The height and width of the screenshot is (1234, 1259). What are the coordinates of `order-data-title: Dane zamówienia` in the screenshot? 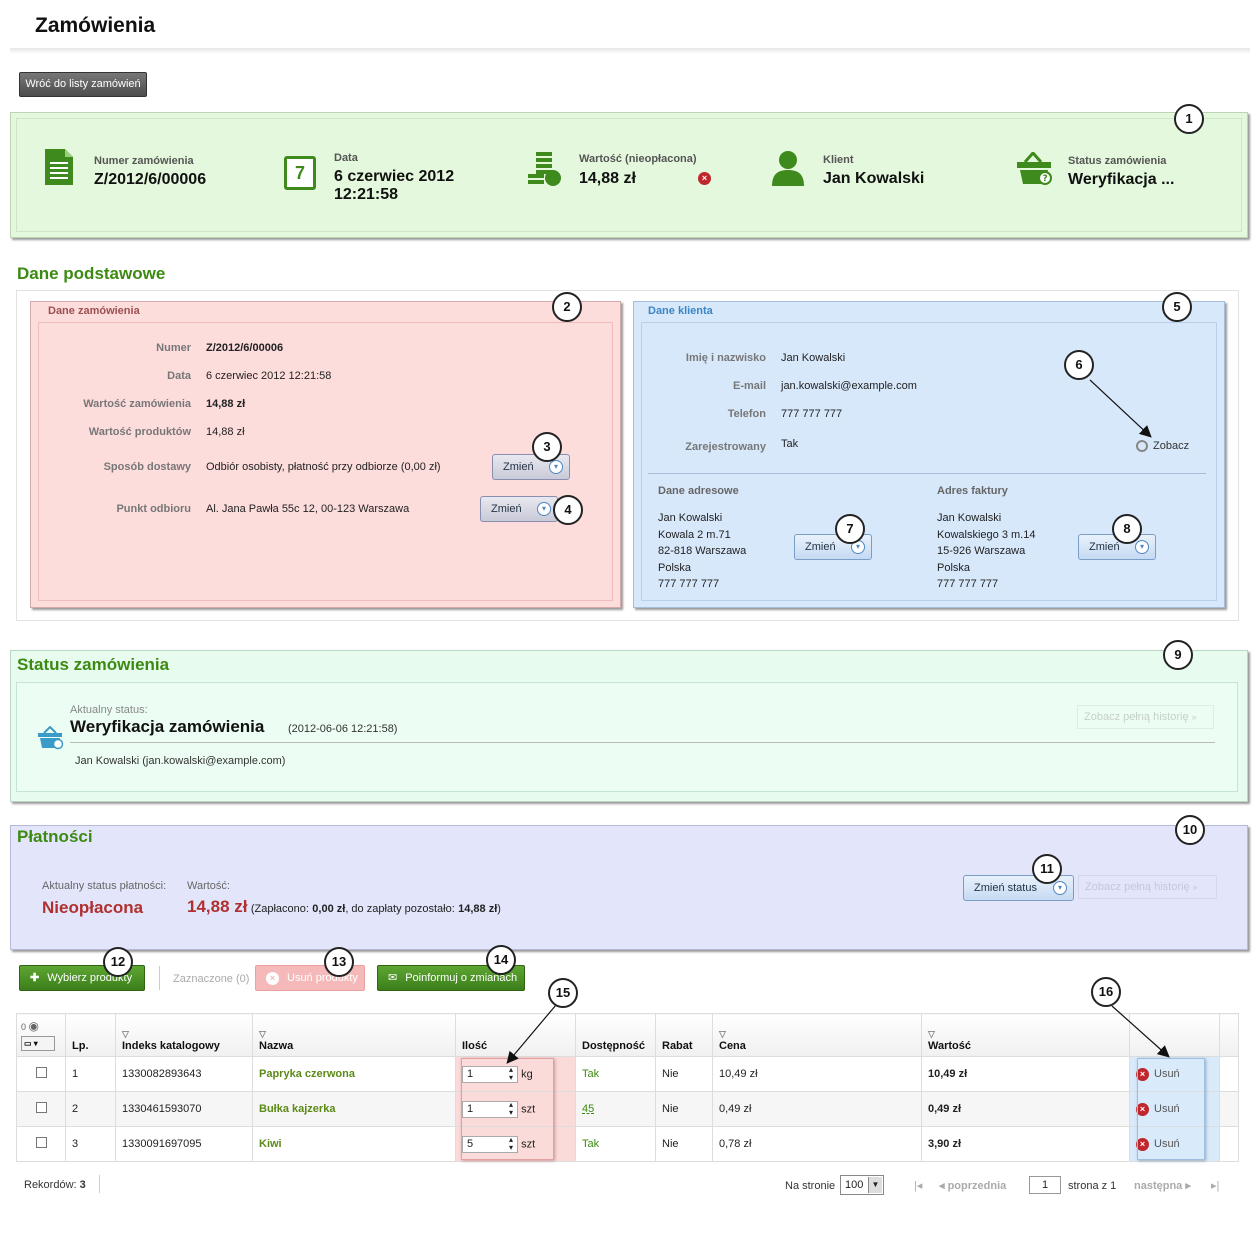 It's located at (94, 311).